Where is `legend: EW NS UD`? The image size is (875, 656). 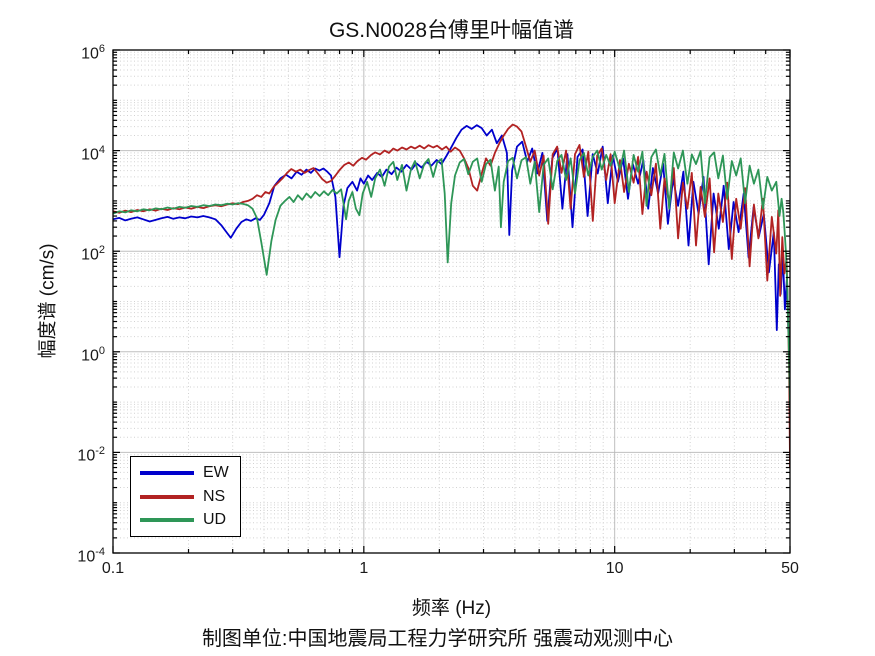
legend: EW NS UD is located at coordinates (185, 496).